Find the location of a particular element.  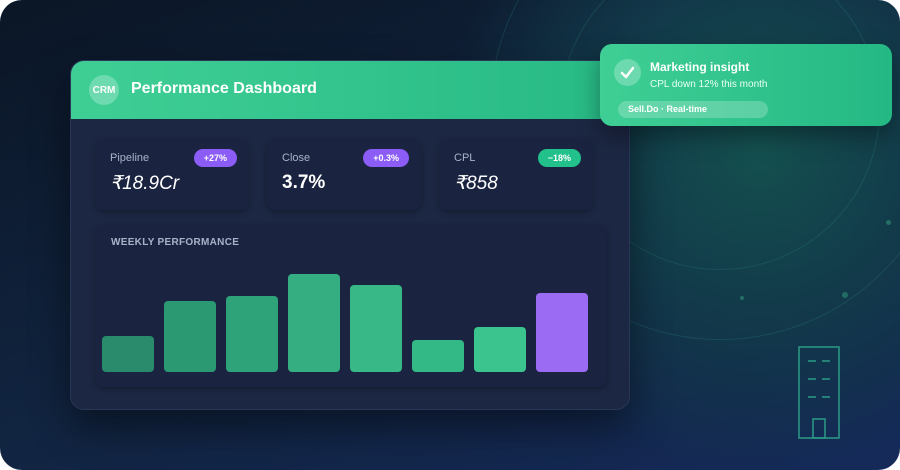

kpi-value: ₹858 is located at coordinates (476, 183).